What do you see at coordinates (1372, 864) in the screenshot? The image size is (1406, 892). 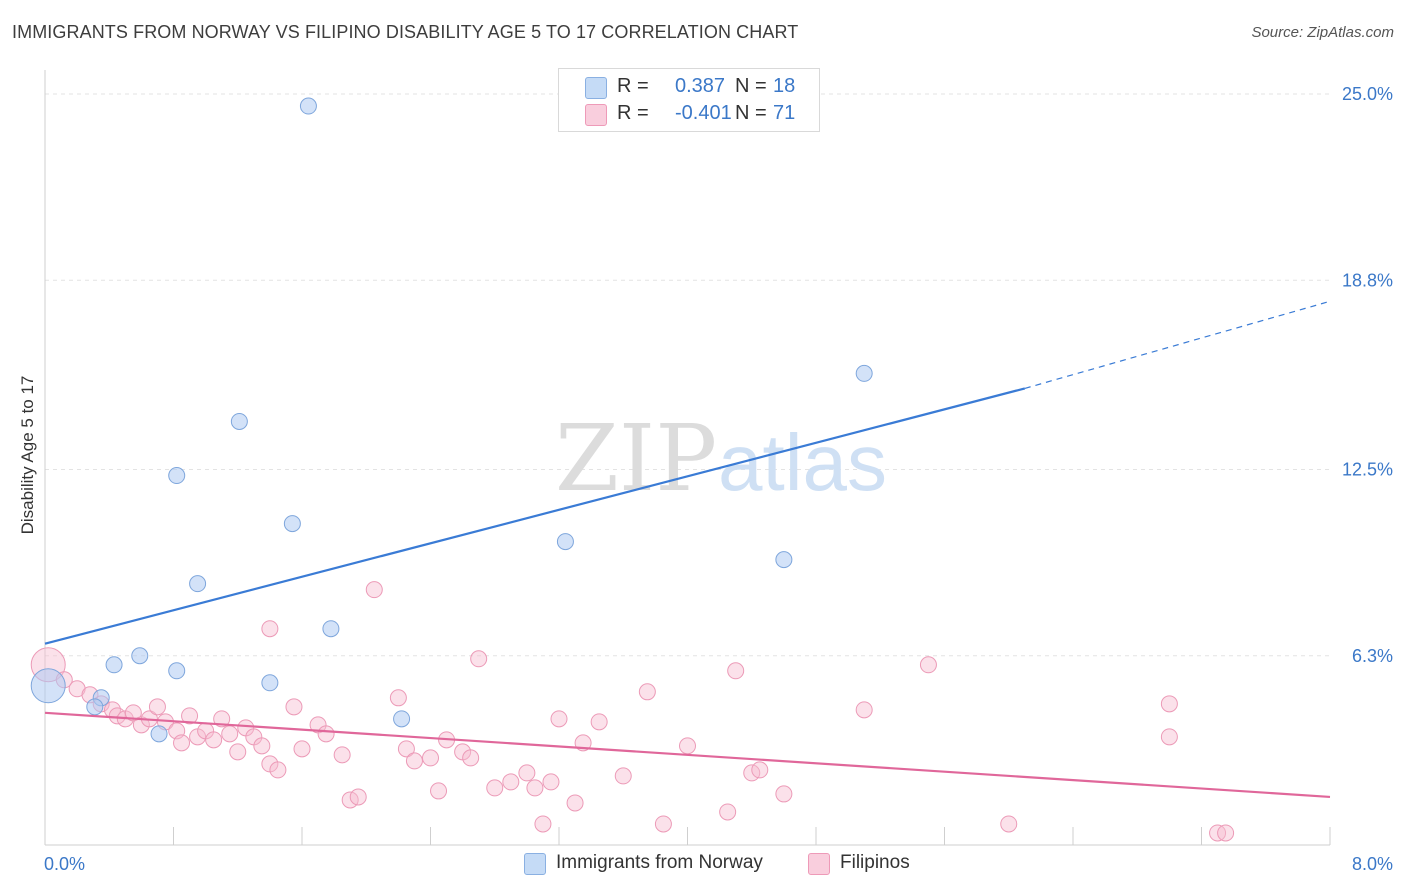 I see `x-tick-label: 8.0%` at bounding box center [1372, 864].